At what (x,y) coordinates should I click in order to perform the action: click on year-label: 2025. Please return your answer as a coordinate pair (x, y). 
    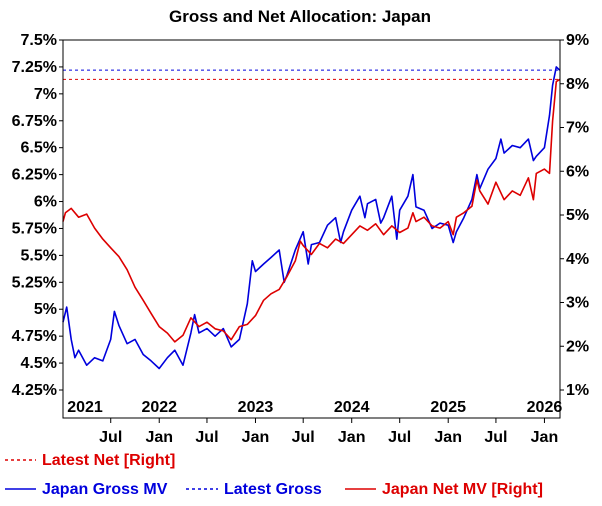
    Looking at the image, I should click on (448, 407).